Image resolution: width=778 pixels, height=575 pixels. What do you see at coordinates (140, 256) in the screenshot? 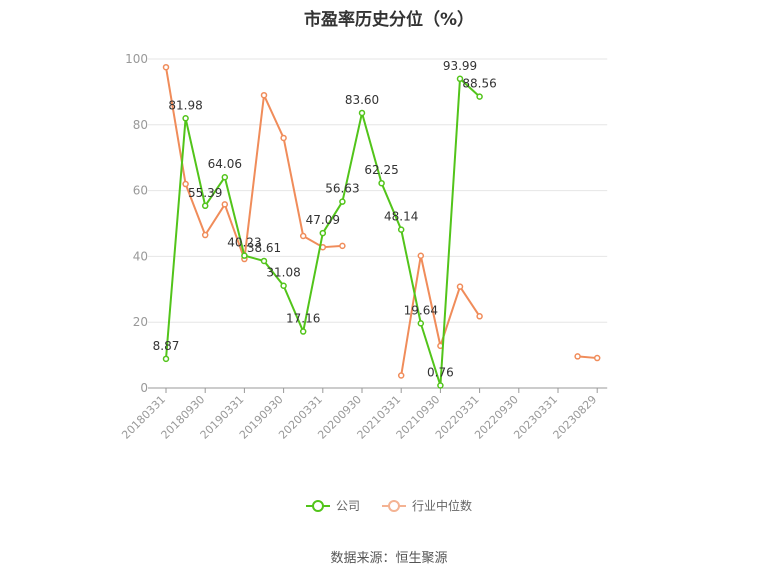
I see `y-tick-label: 40` at bounding box center [140, 256].